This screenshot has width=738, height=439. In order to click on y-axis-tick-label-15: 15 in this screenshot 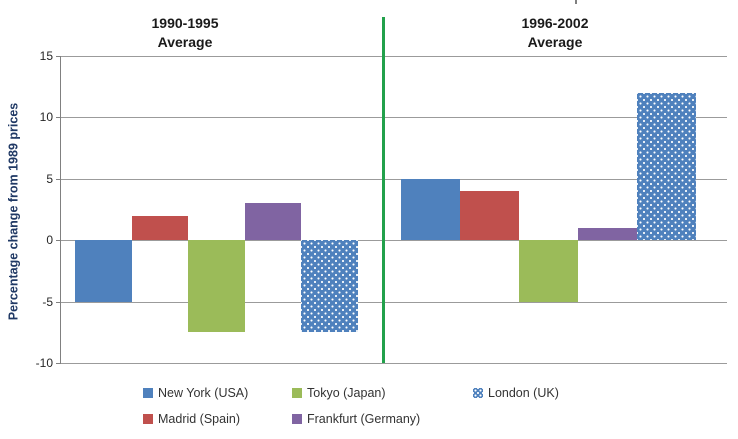, I will do `click(46, 56)`.